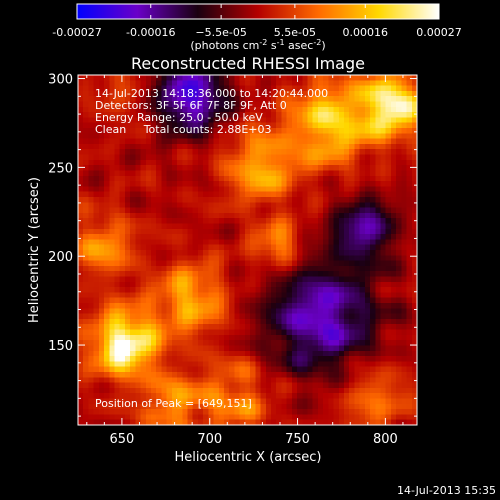  Describe the element at coordinates (121, 439) in the screenshot. I see `x-tick-label: 650` at that location.